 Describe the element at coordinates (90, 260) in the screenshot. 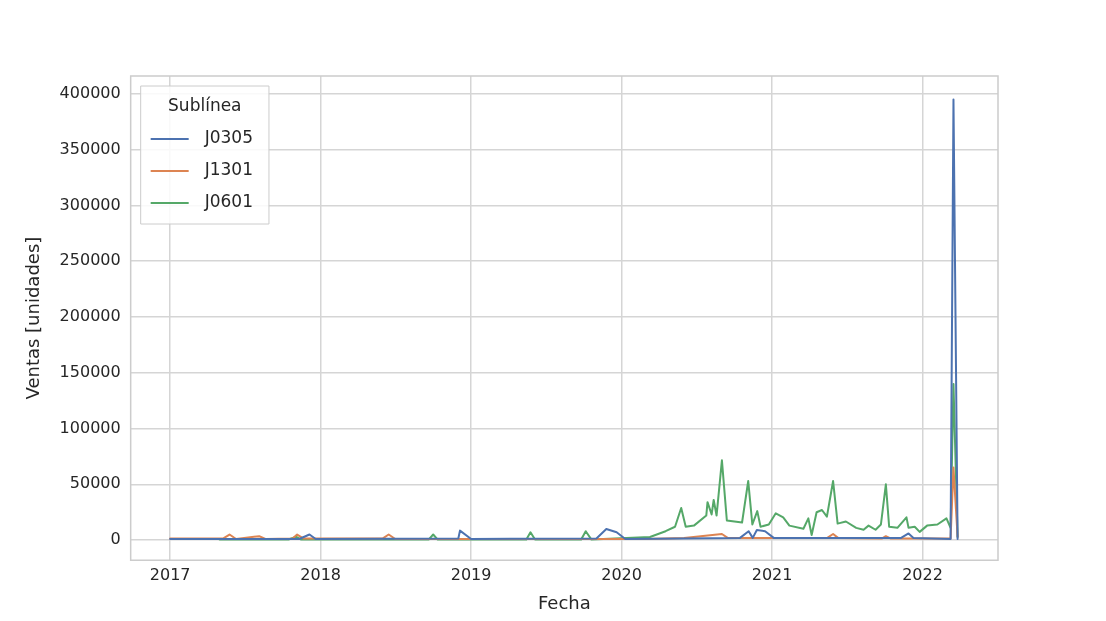

I see `y-tick-label: 250000` at that location.